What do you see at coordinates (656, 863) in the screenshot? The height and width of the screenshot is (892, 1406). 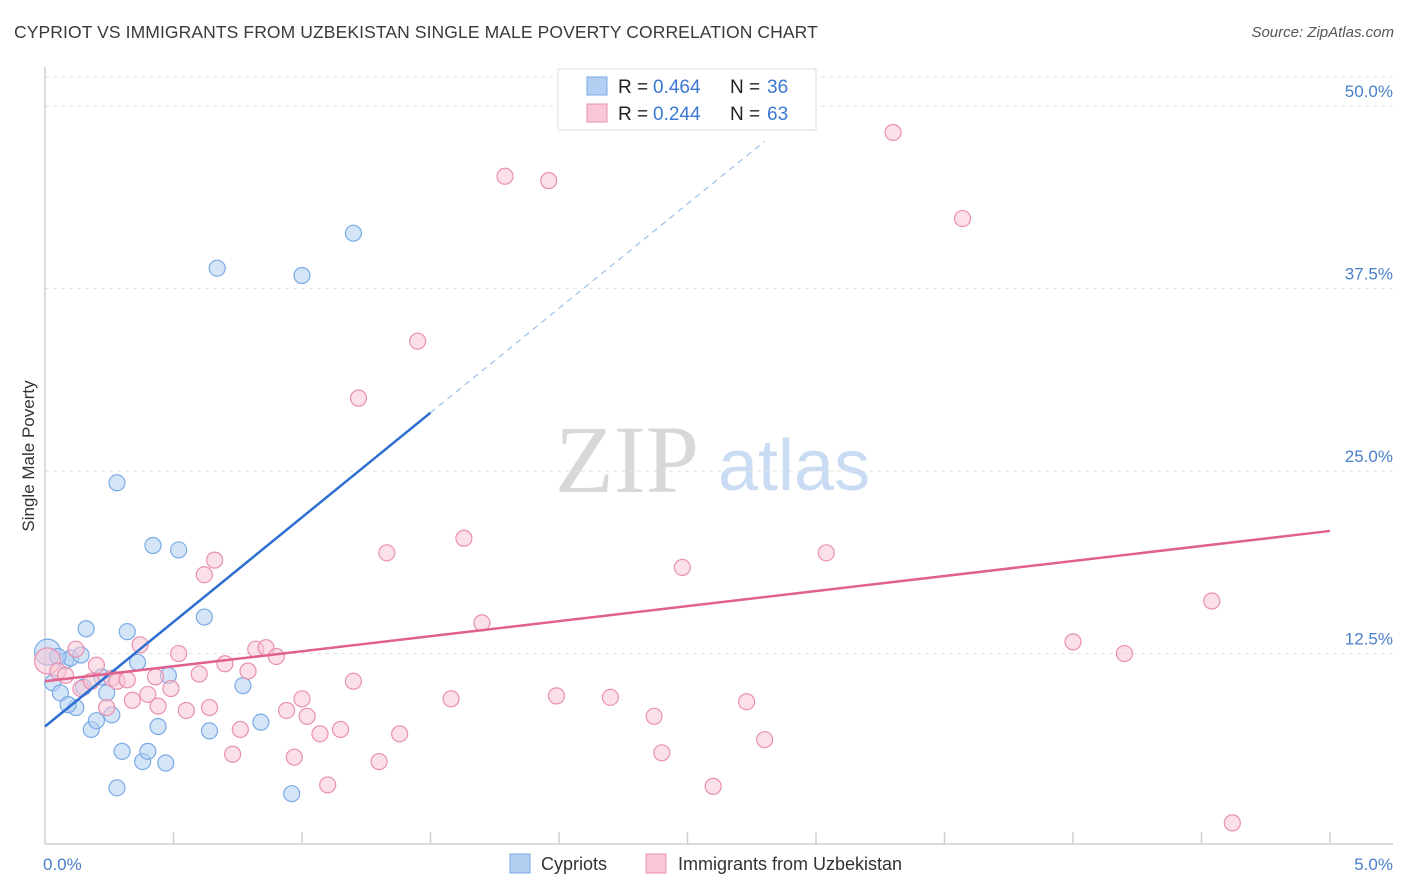 I see `bottom-legend-swatch-uzbekistan` at bounding box center [656, 863].